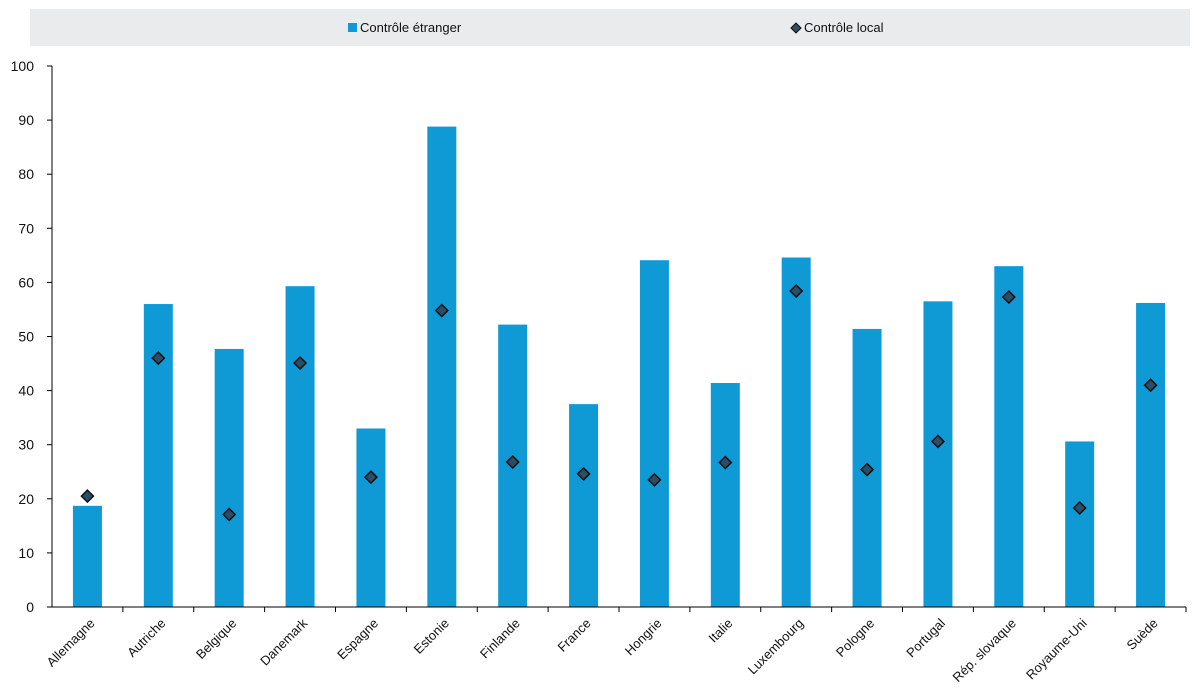  What do you see at coordinates (23, 66) in the screenshot?
I see `y-tick-label: 100` at bounding box center [23, 66].